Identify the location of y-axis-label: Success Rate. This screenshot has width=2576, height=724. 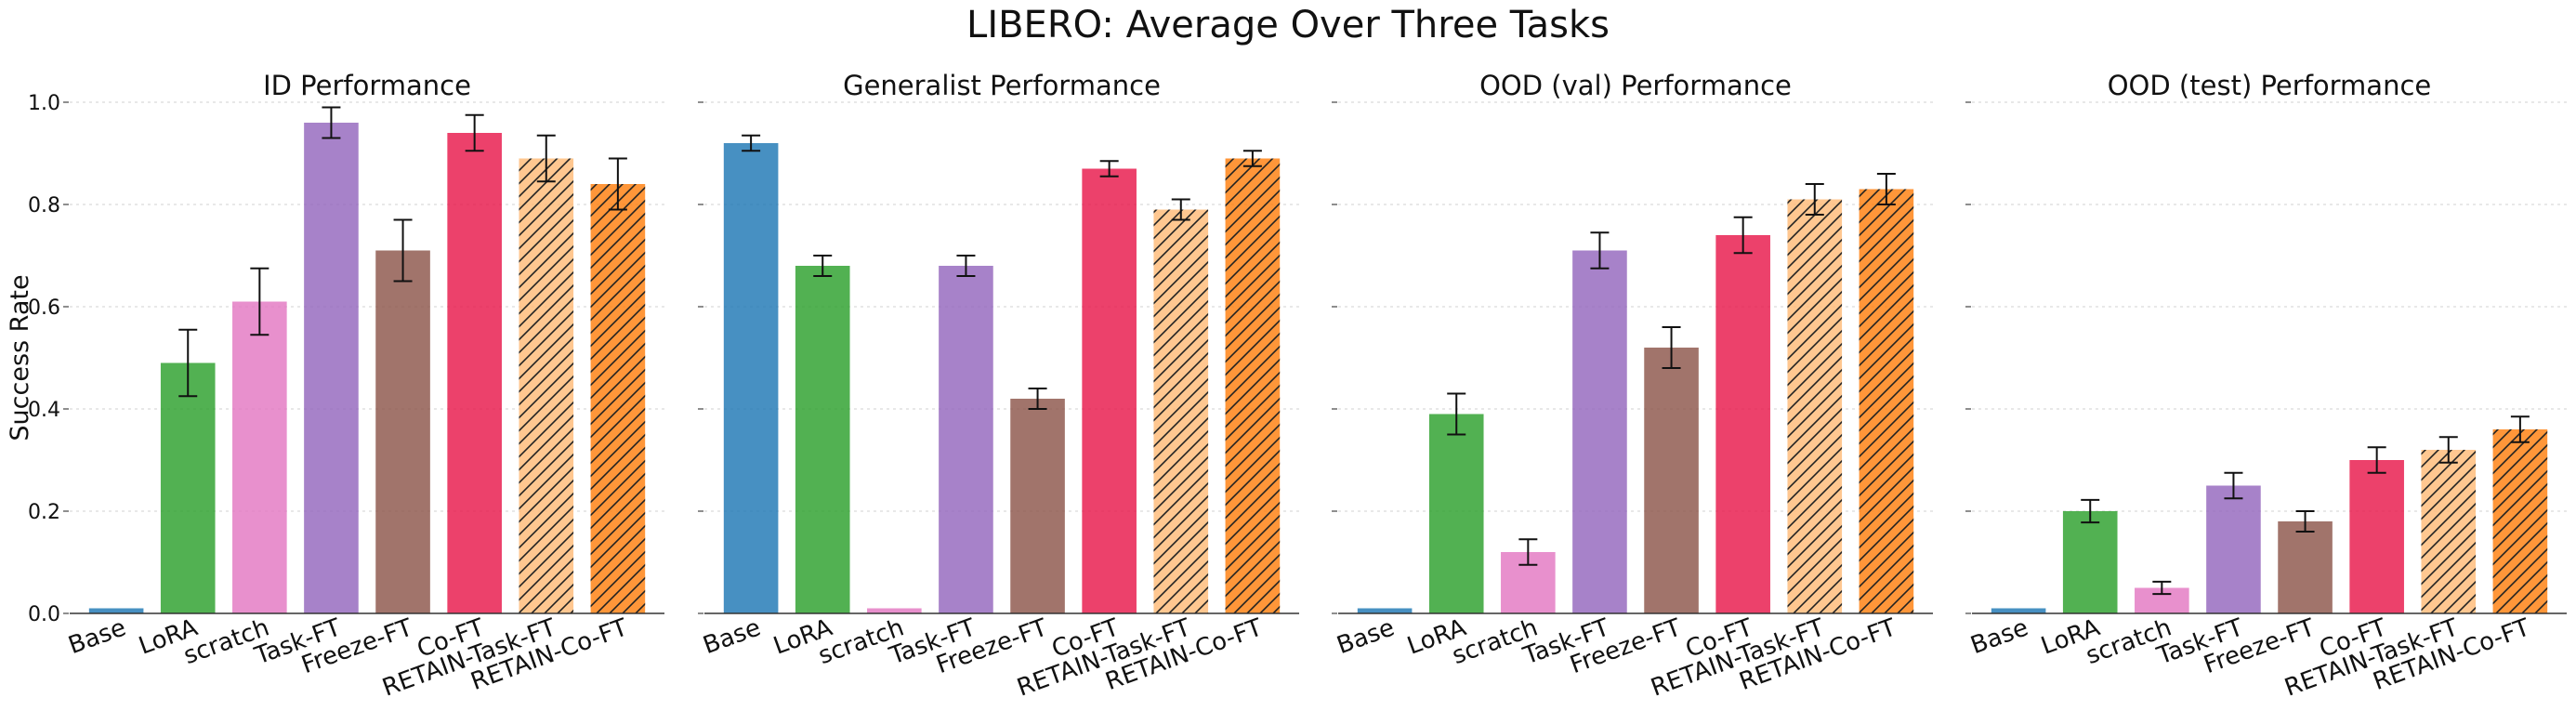
(20, 357).